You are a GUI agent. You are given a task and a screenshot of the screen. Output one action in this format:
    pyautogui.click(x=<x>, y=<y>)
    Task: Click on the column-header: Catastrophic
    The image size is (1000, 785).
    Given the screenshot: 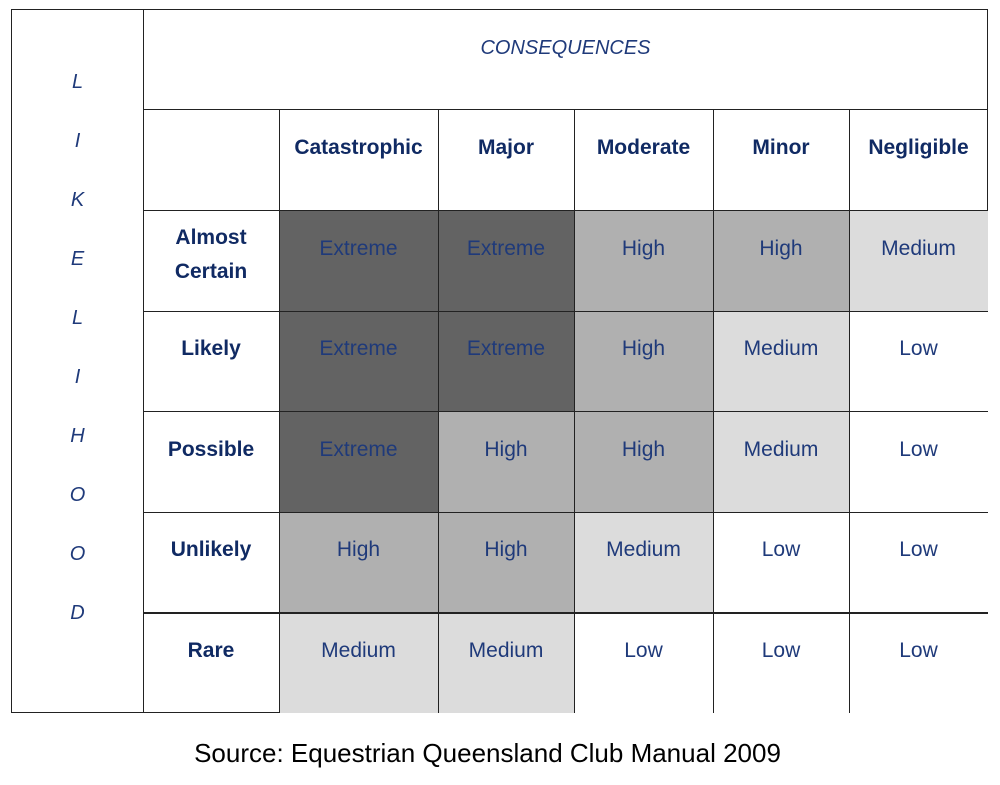 What is the action you would take?
    pyautogui.click(x=358, y=147)
    